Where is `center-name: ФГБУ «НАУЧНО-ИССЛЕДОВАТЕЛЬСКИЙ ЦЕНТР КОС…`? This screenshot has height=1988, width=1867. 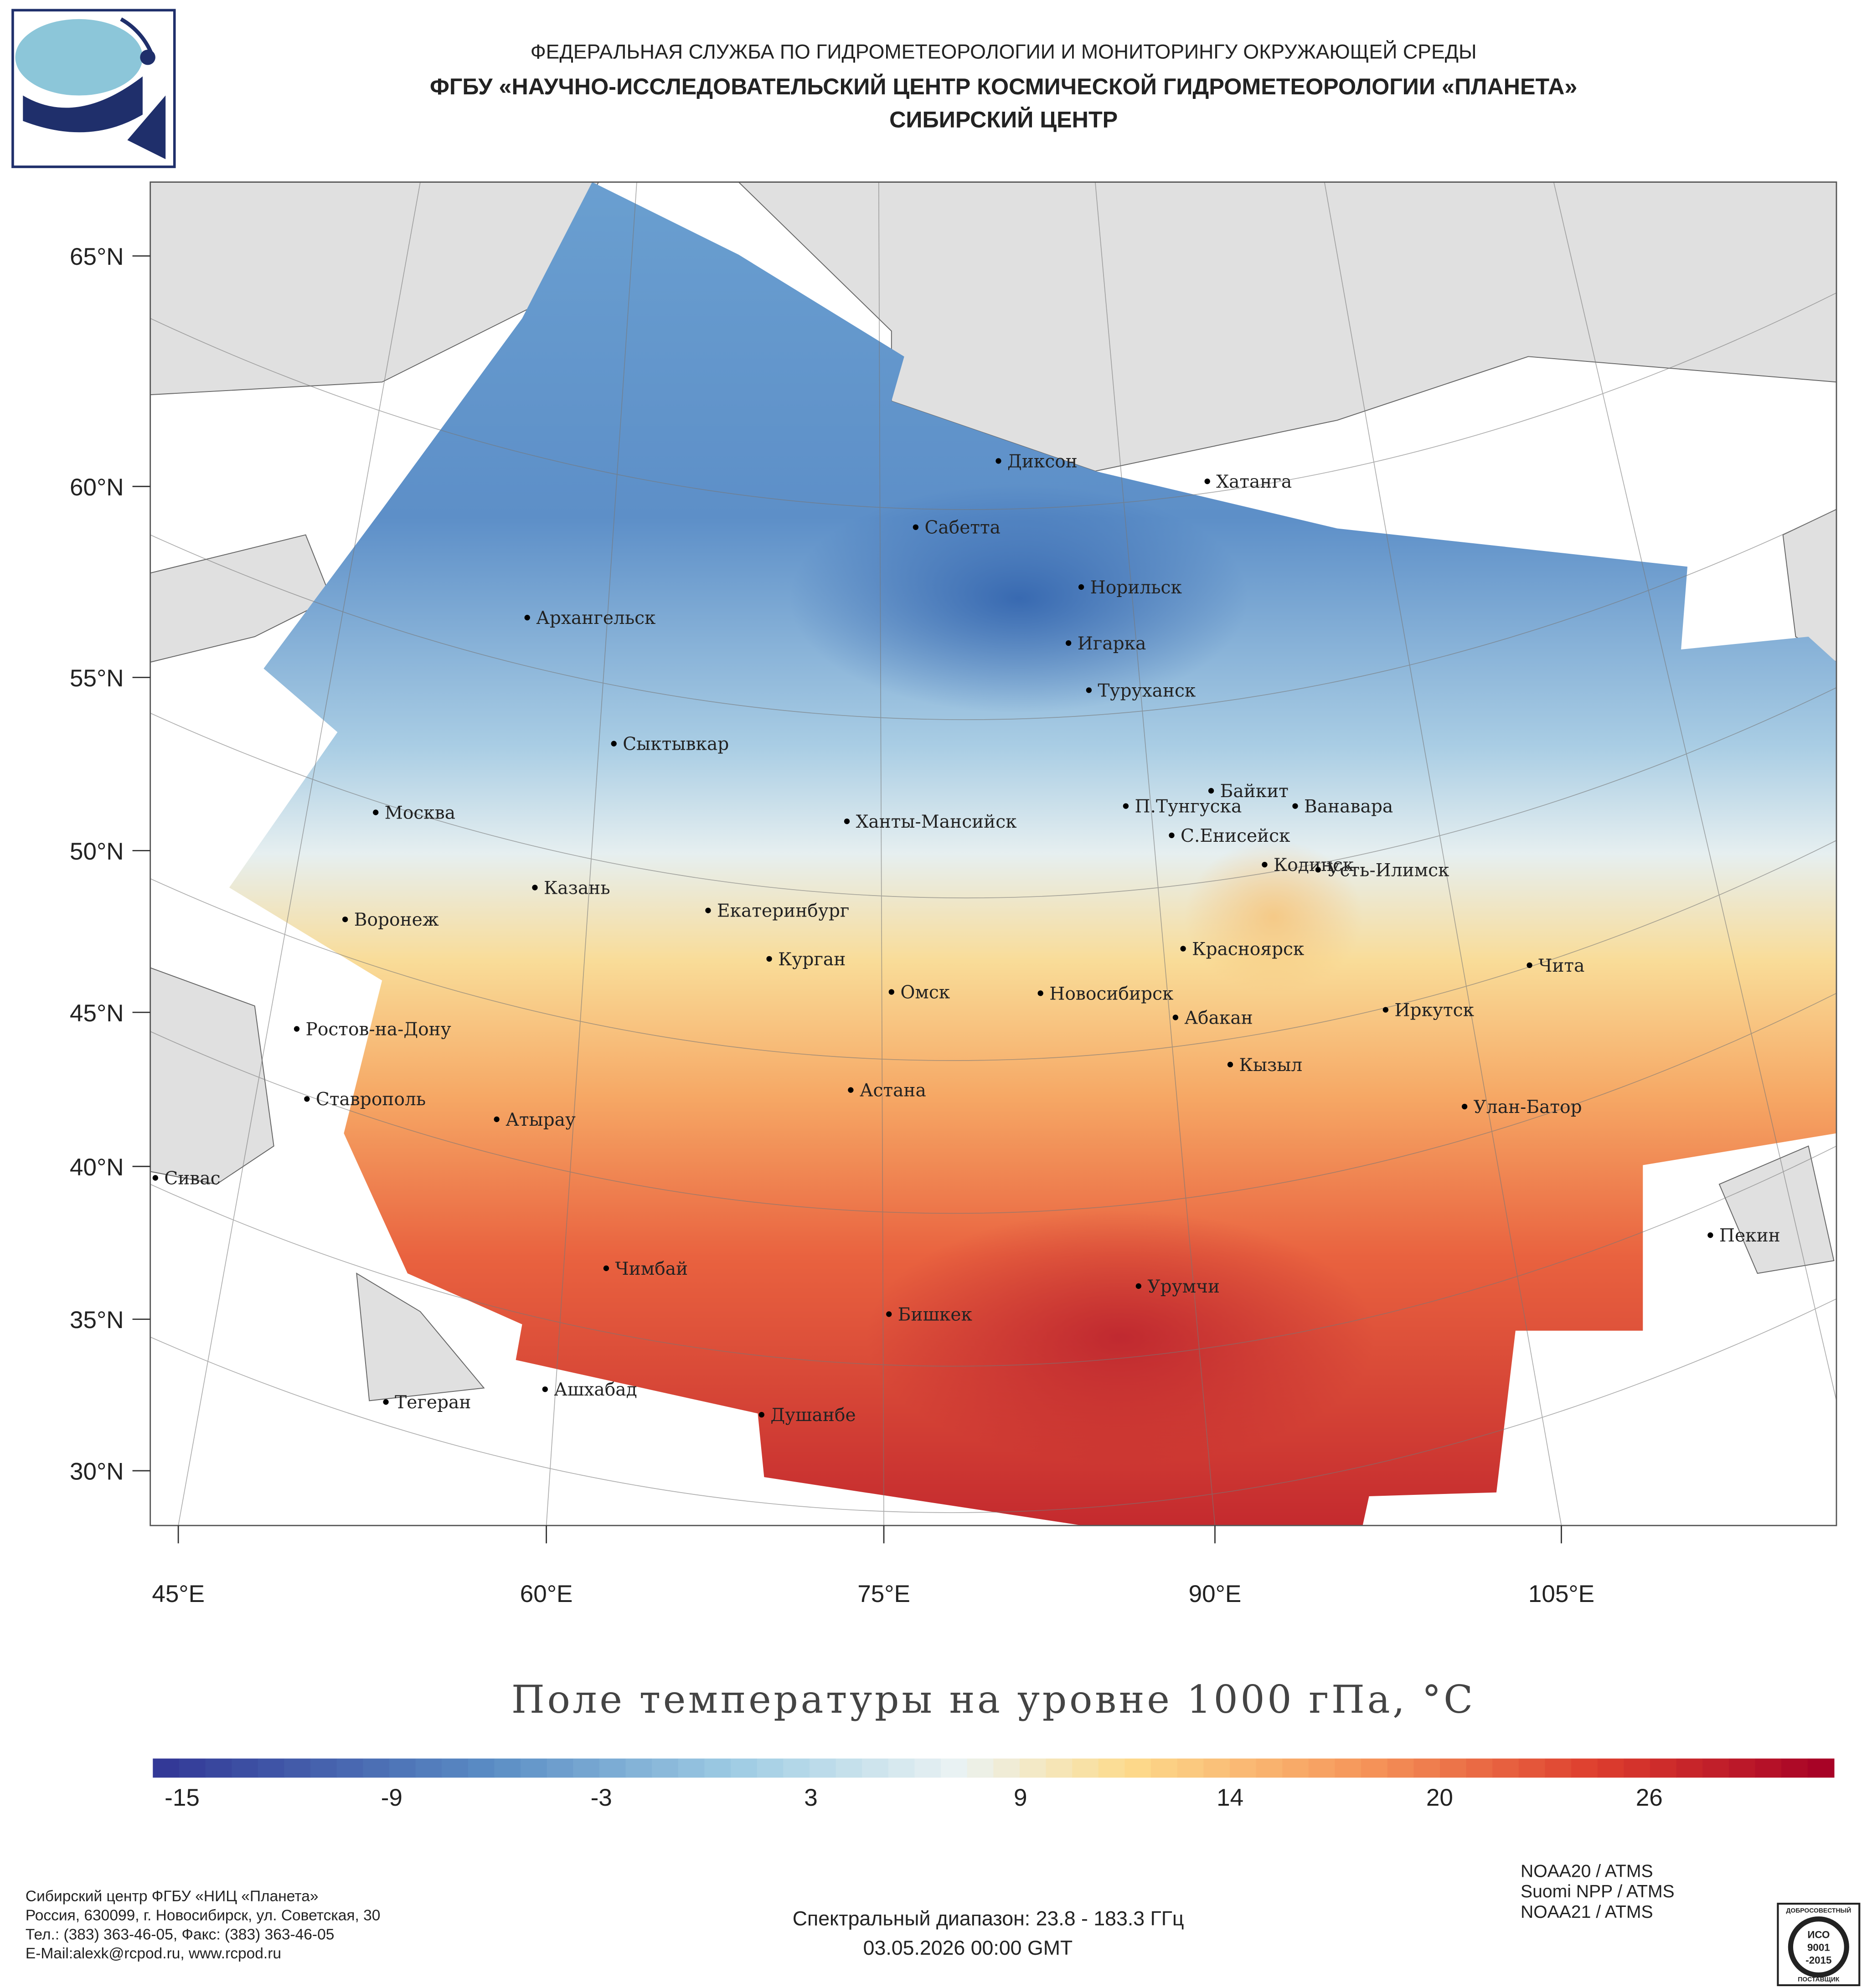 center-name: ФГБУ «НАУЧНО-ИССЛЕДОВАТЕЛЬСКИЙ ЦЕНТР КОС… is located at coordinates (1003, 86).